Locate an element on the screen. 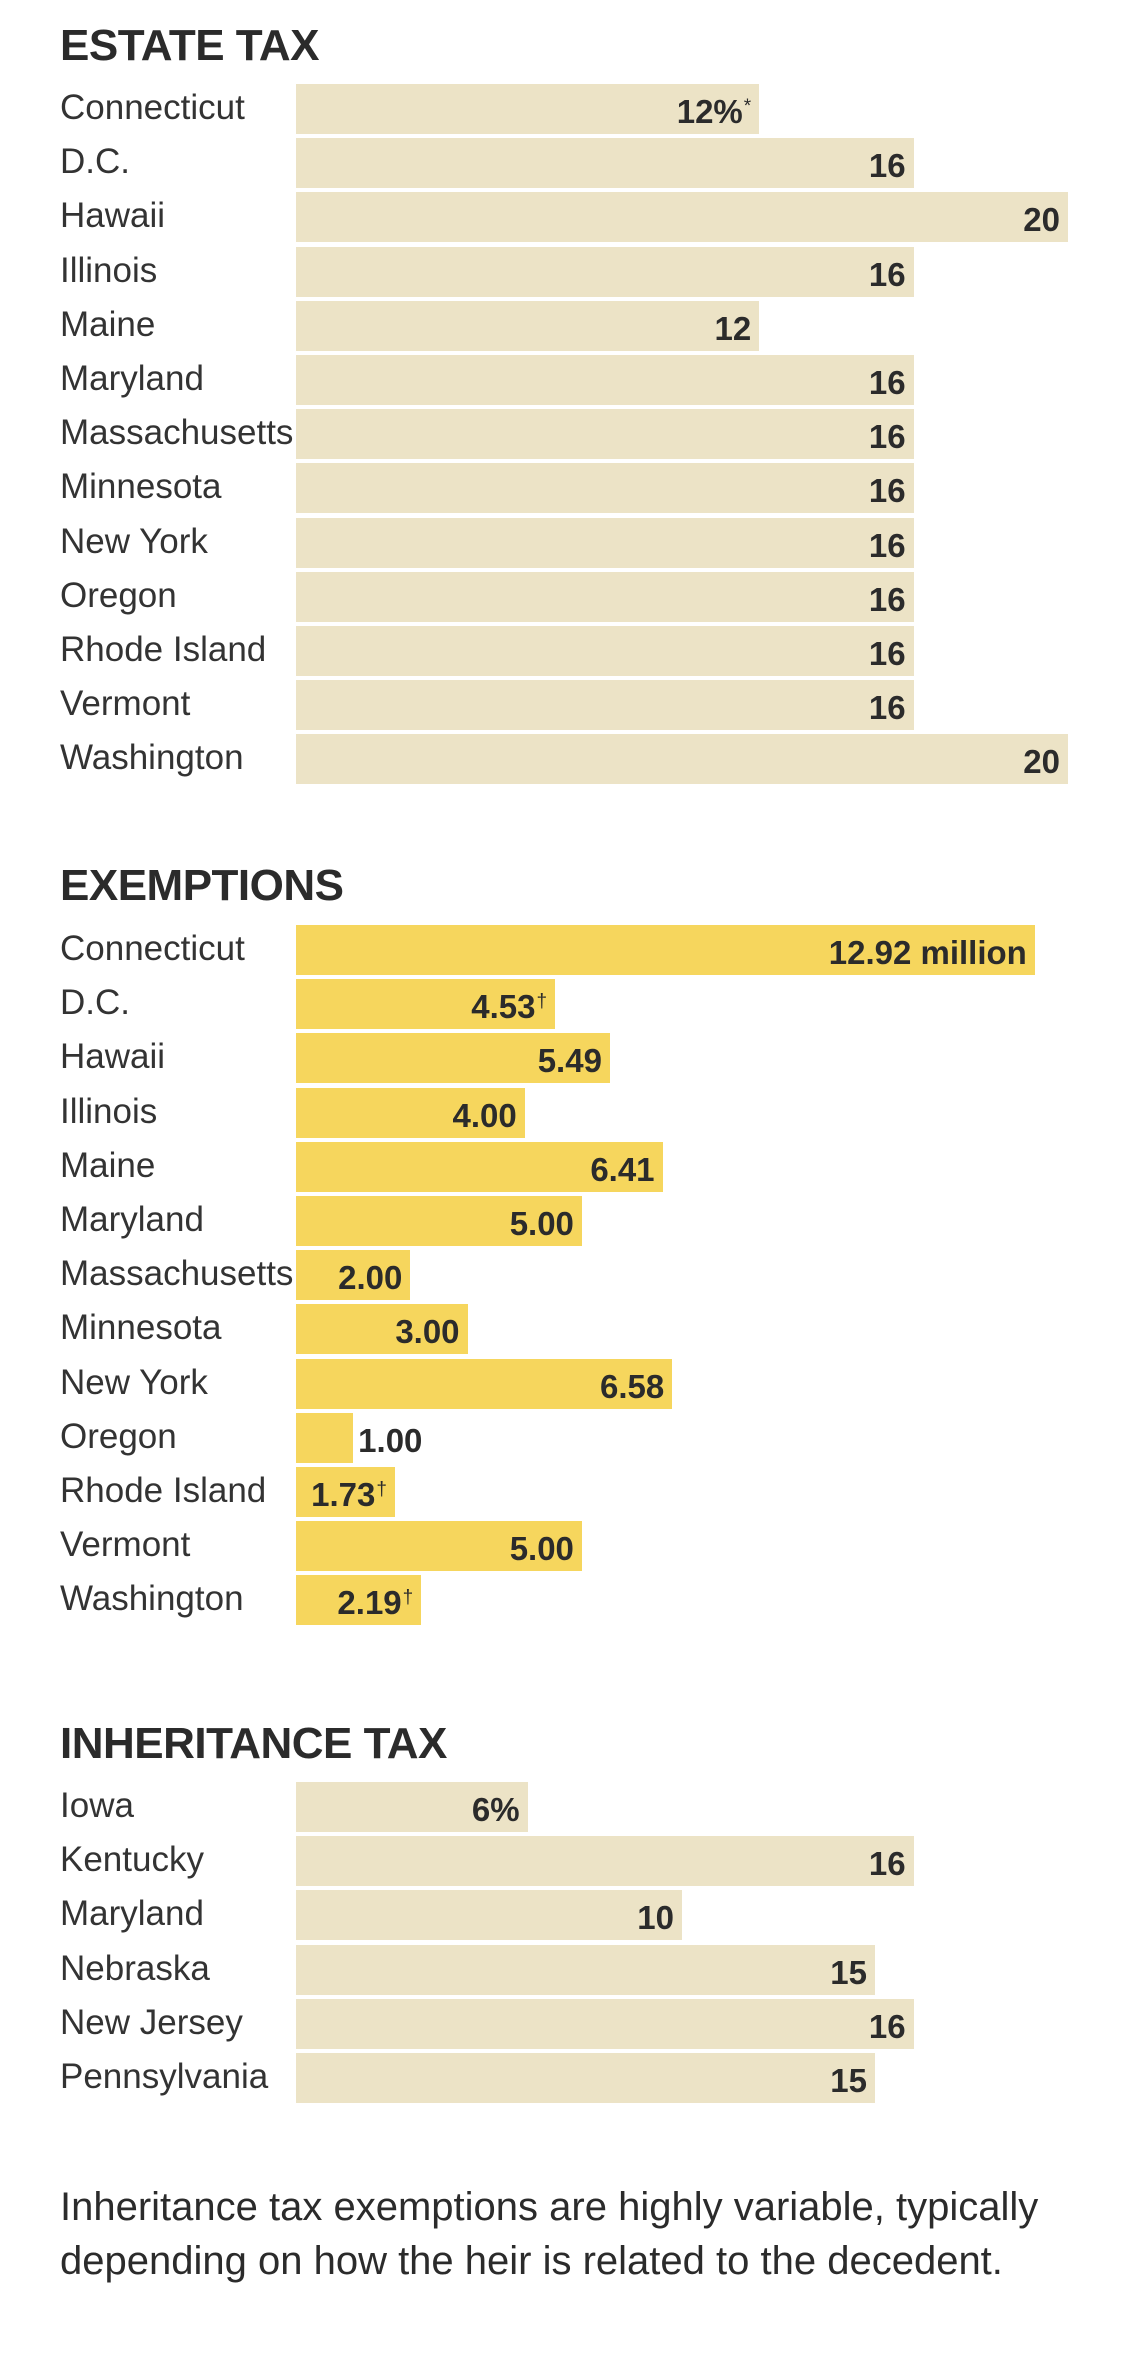 The height and width of the screenshot is (2365, 1129). inheritance-tax-value-iowa: 6% is located at coordinates (495, 1809).